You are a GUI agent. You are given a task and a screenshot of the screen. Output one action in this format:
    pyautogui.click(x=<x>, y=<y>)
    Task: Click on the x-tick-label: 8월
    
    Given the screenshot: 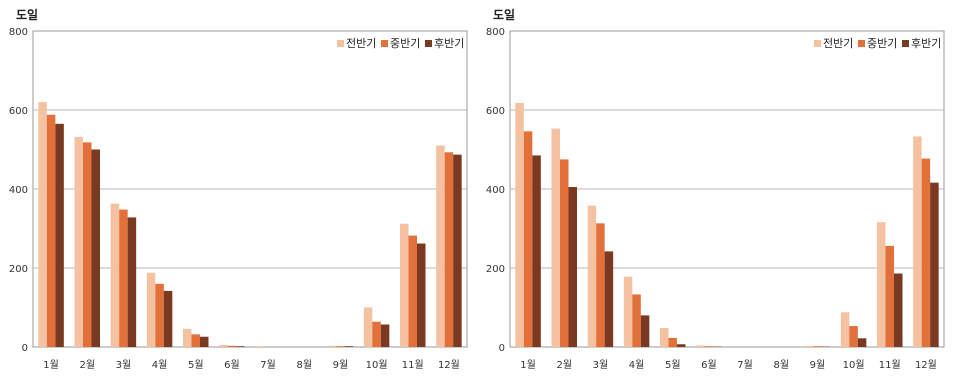 What is the action you would take?
    pyautogui.click(x=781, y=365)
    